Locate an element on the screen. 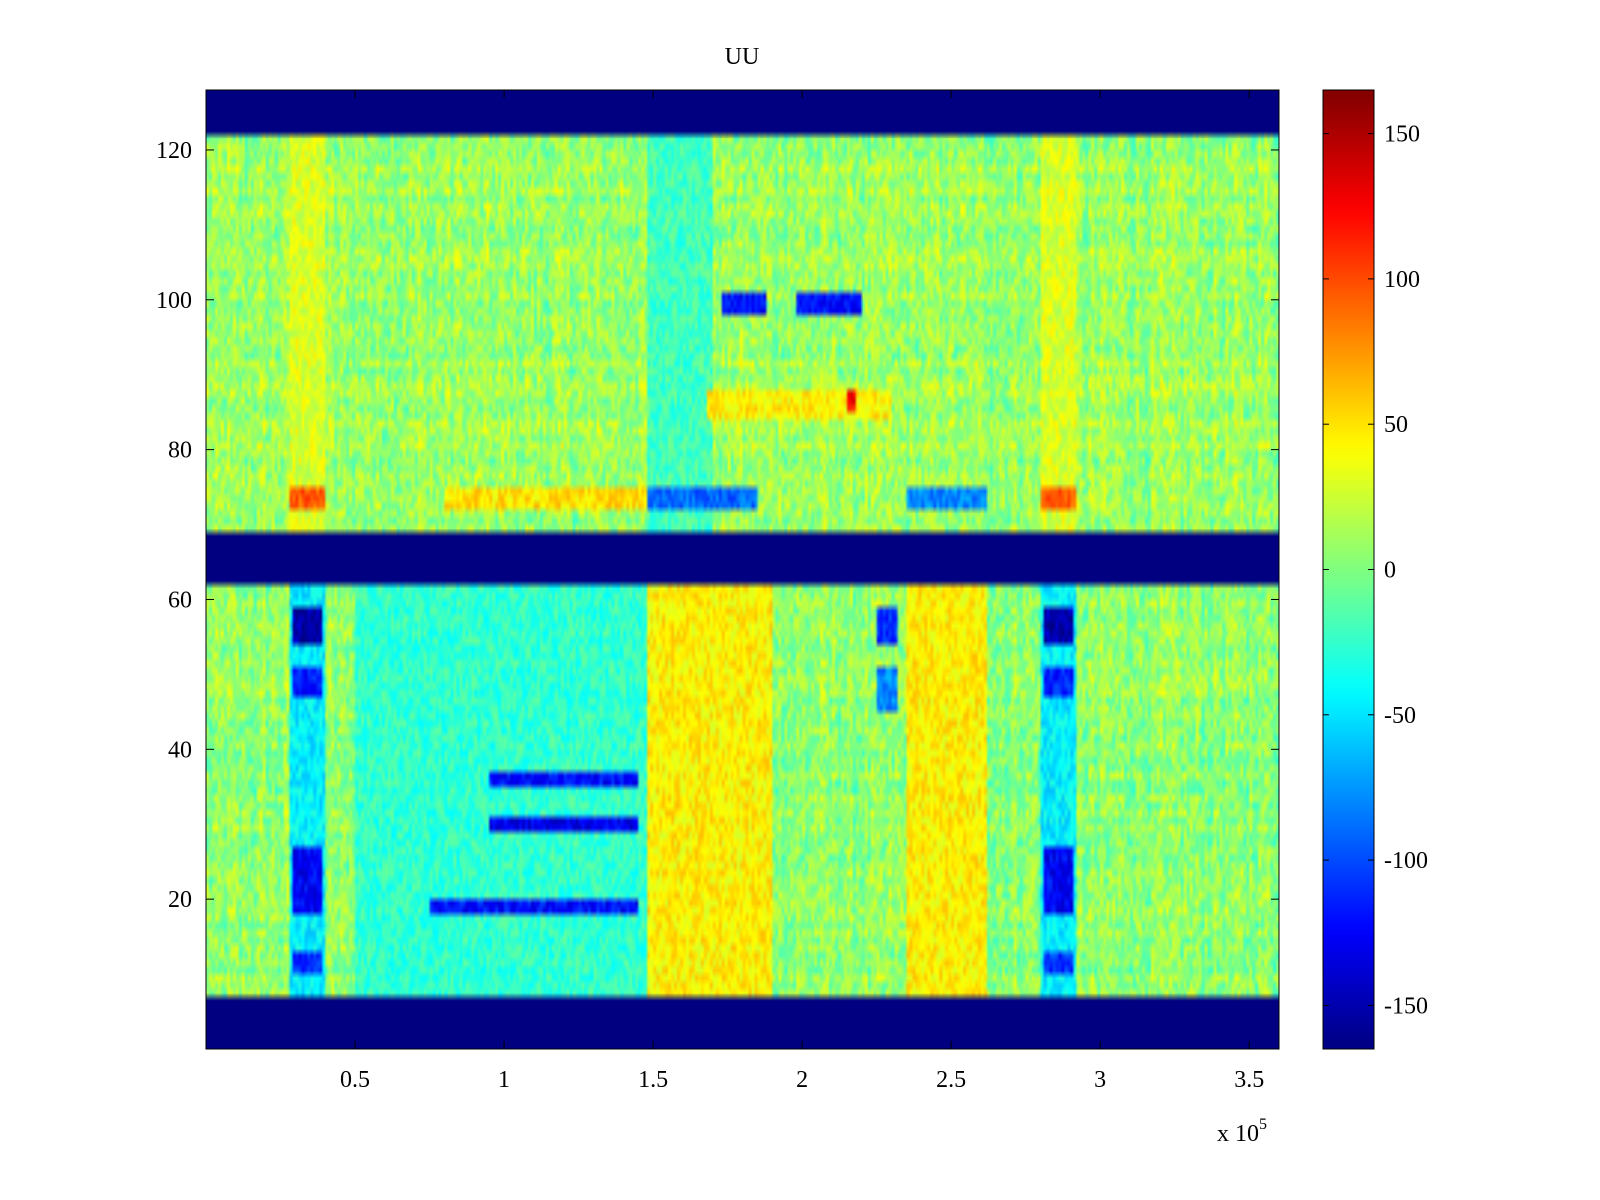 The width and height of the screenshot is (1600, 1200). colorbar-axes: 150 100 50 0 -50 -100 -150 is located at coordinates (1375, 570).